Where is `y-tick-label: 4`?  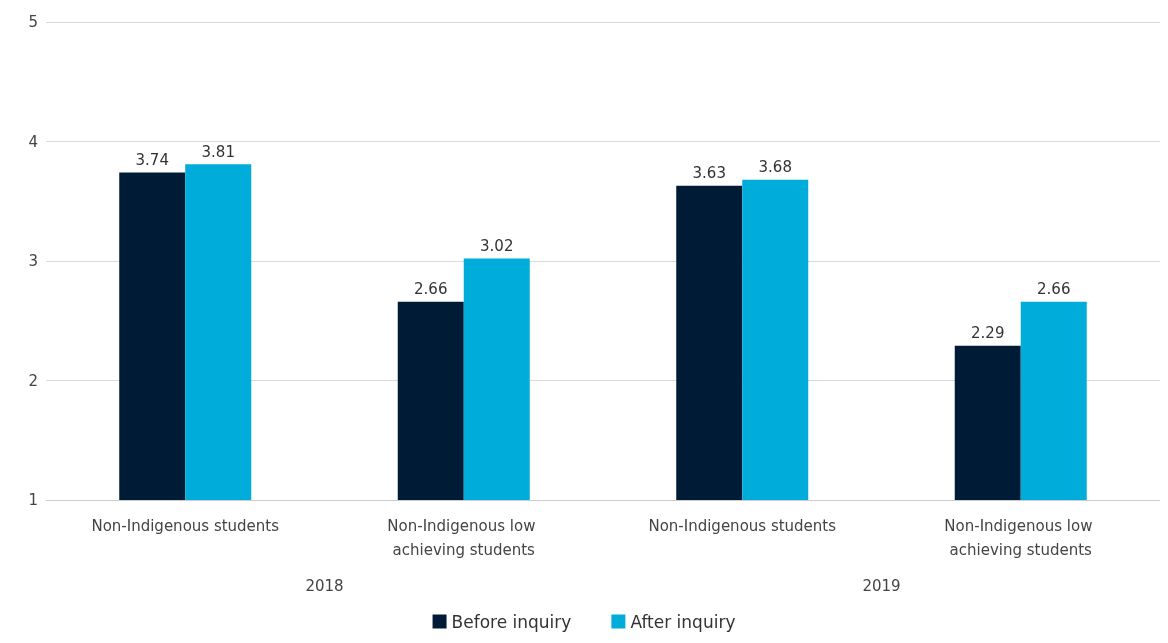
y-tick-label: 4 is located at coordinates (33, 141).